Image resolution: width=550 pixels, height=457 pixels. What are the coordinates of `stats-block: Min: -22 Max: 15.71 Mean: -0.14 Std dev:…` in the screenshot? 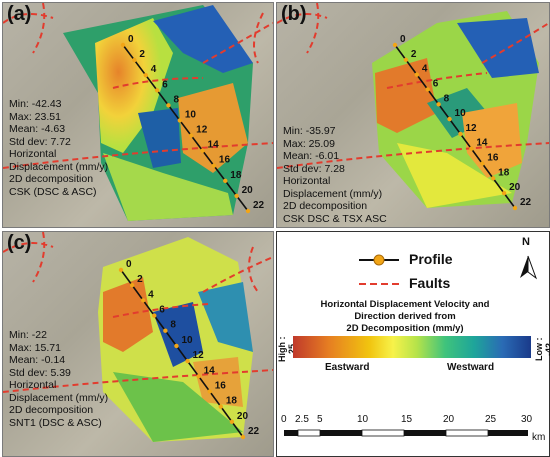 It's located at (58, 379).